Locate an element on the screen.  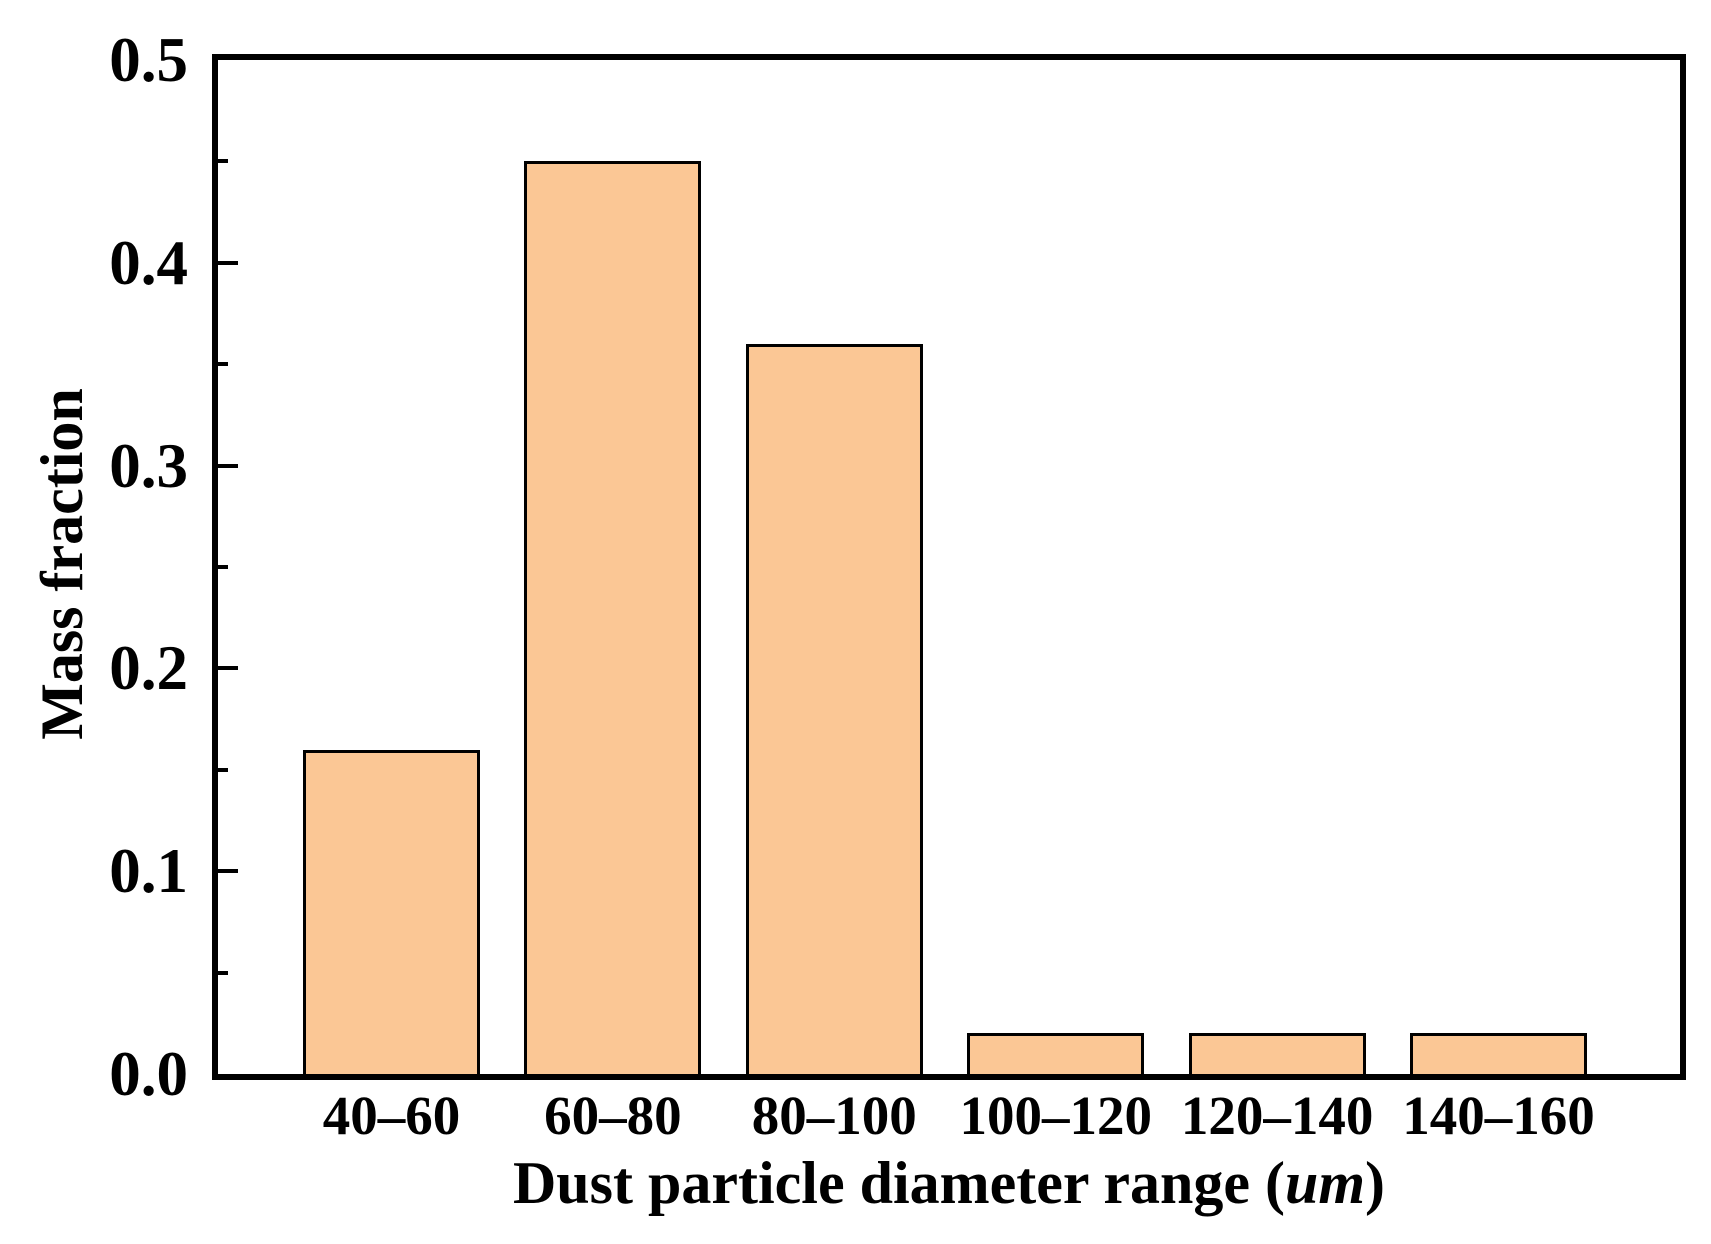
x-tick-label-40–60: 40–60 is located at coordinates (391, 1115).